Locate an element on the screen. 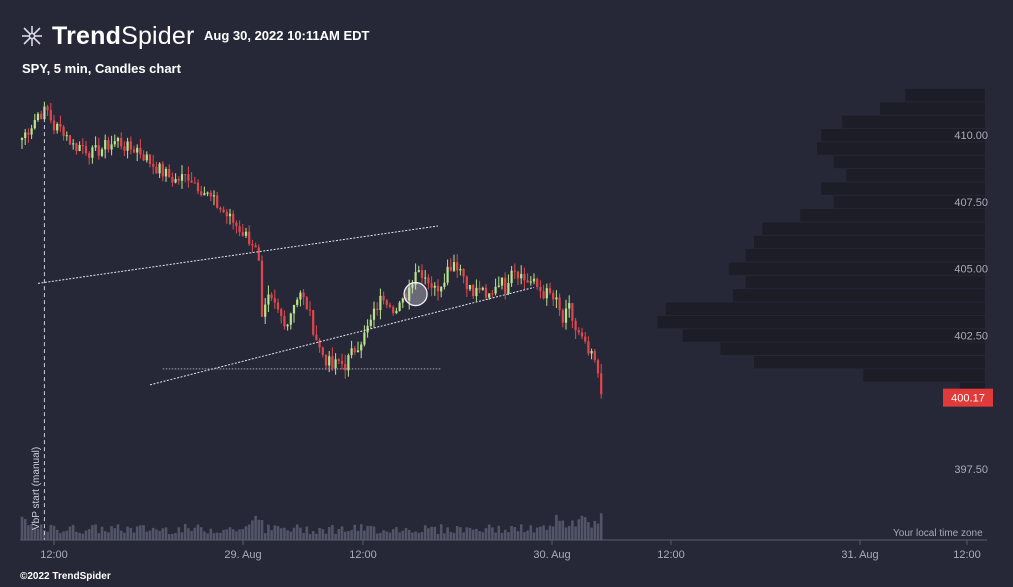  snapshot-datetime: Aug 30, 2022 10:11AM EDT is located at coordinates (287, 35).